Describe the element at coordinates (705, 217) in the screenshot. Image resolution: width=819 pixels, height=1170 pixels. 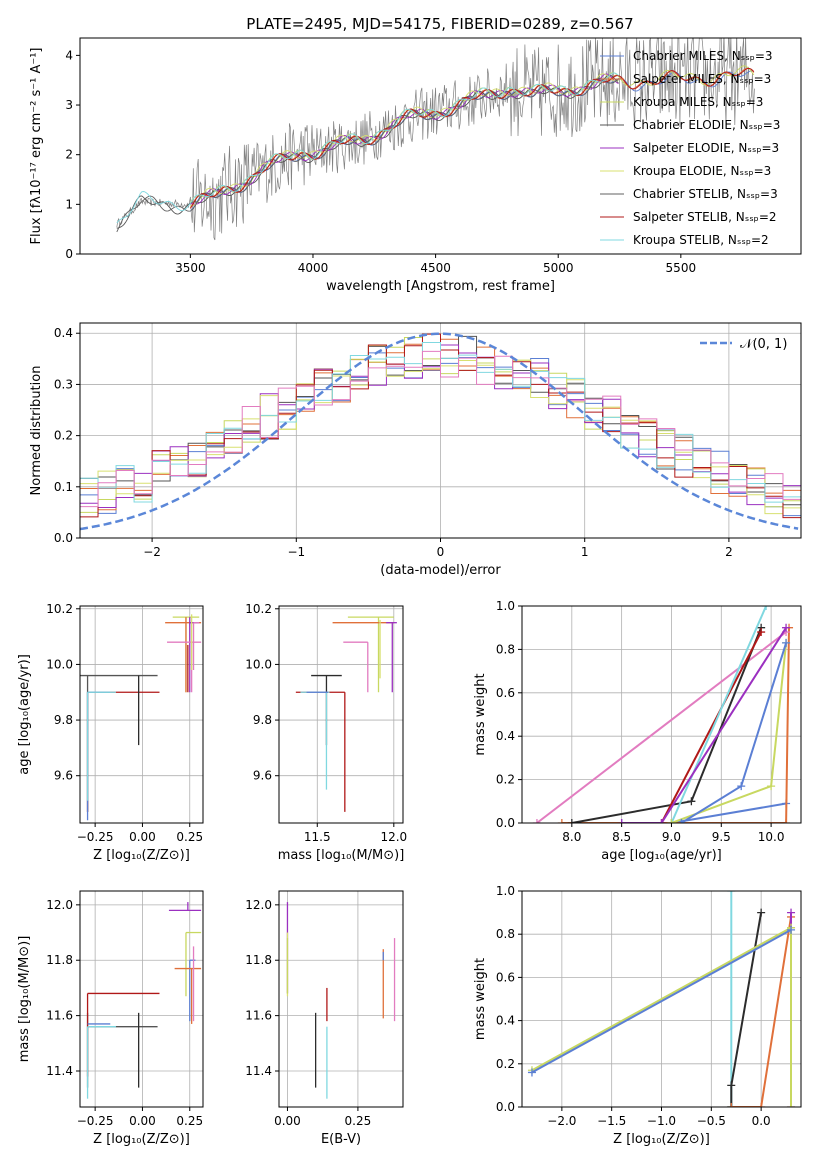
I see `legend-label: Salpeter STELIB, Nₛₛₚ=2` at that location.